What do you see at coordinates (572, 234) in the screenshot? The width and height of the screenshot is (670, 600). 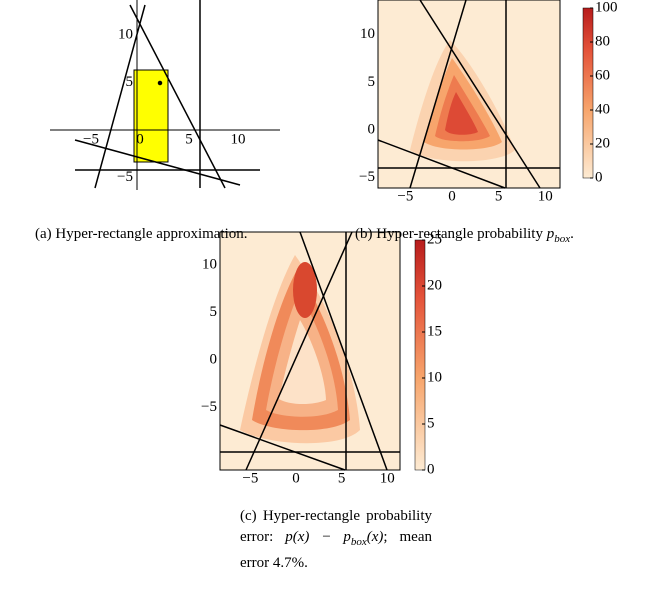 I see `caption-text: .` at bounding box center [572, 234].